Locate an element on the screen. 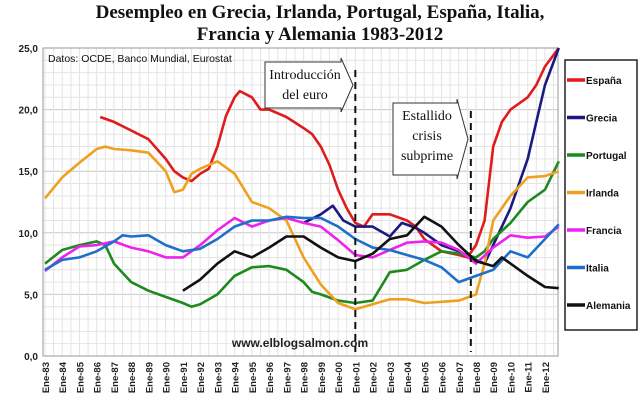 The width and height of the screenshot is (640, 414). x-tick-label: Ene-86 is located at coordinates (98, 377).